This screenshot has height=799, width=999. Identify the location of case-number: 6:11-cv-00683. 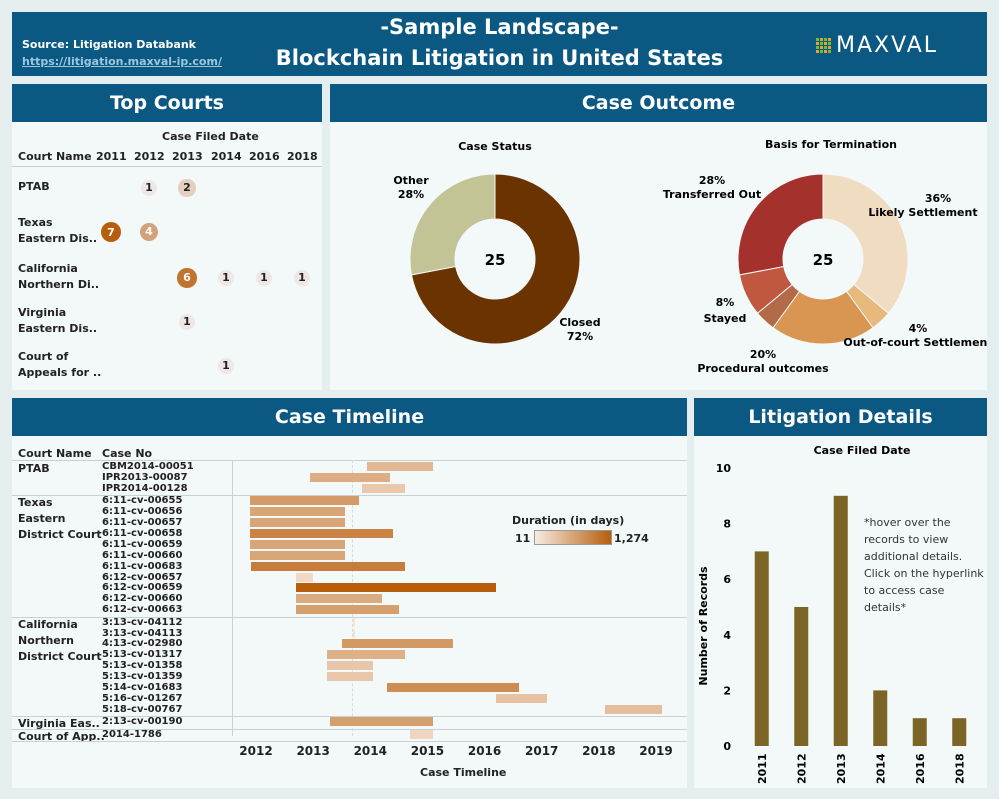
(142, 566).